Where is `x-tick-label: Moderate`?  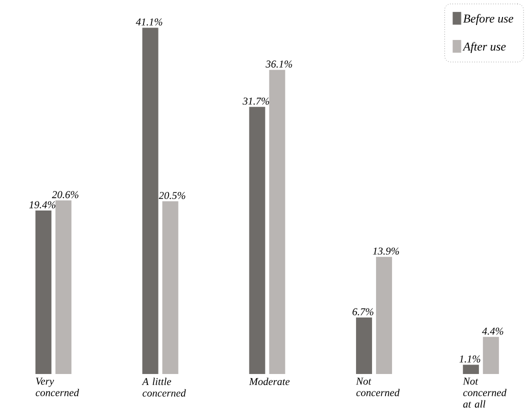 x-tick-label: Moderate is located at coordinates (269, 382).